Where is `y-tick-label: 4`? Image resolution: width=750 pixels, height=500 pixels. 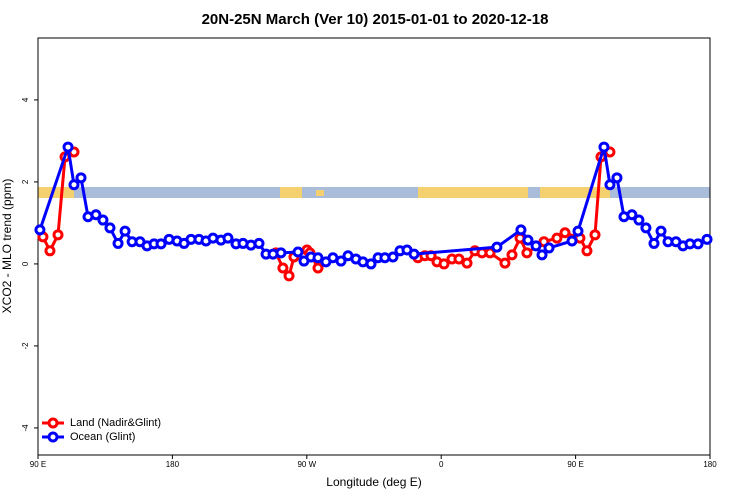 y-tick-label: 4 is located at coordinates (25, 99).